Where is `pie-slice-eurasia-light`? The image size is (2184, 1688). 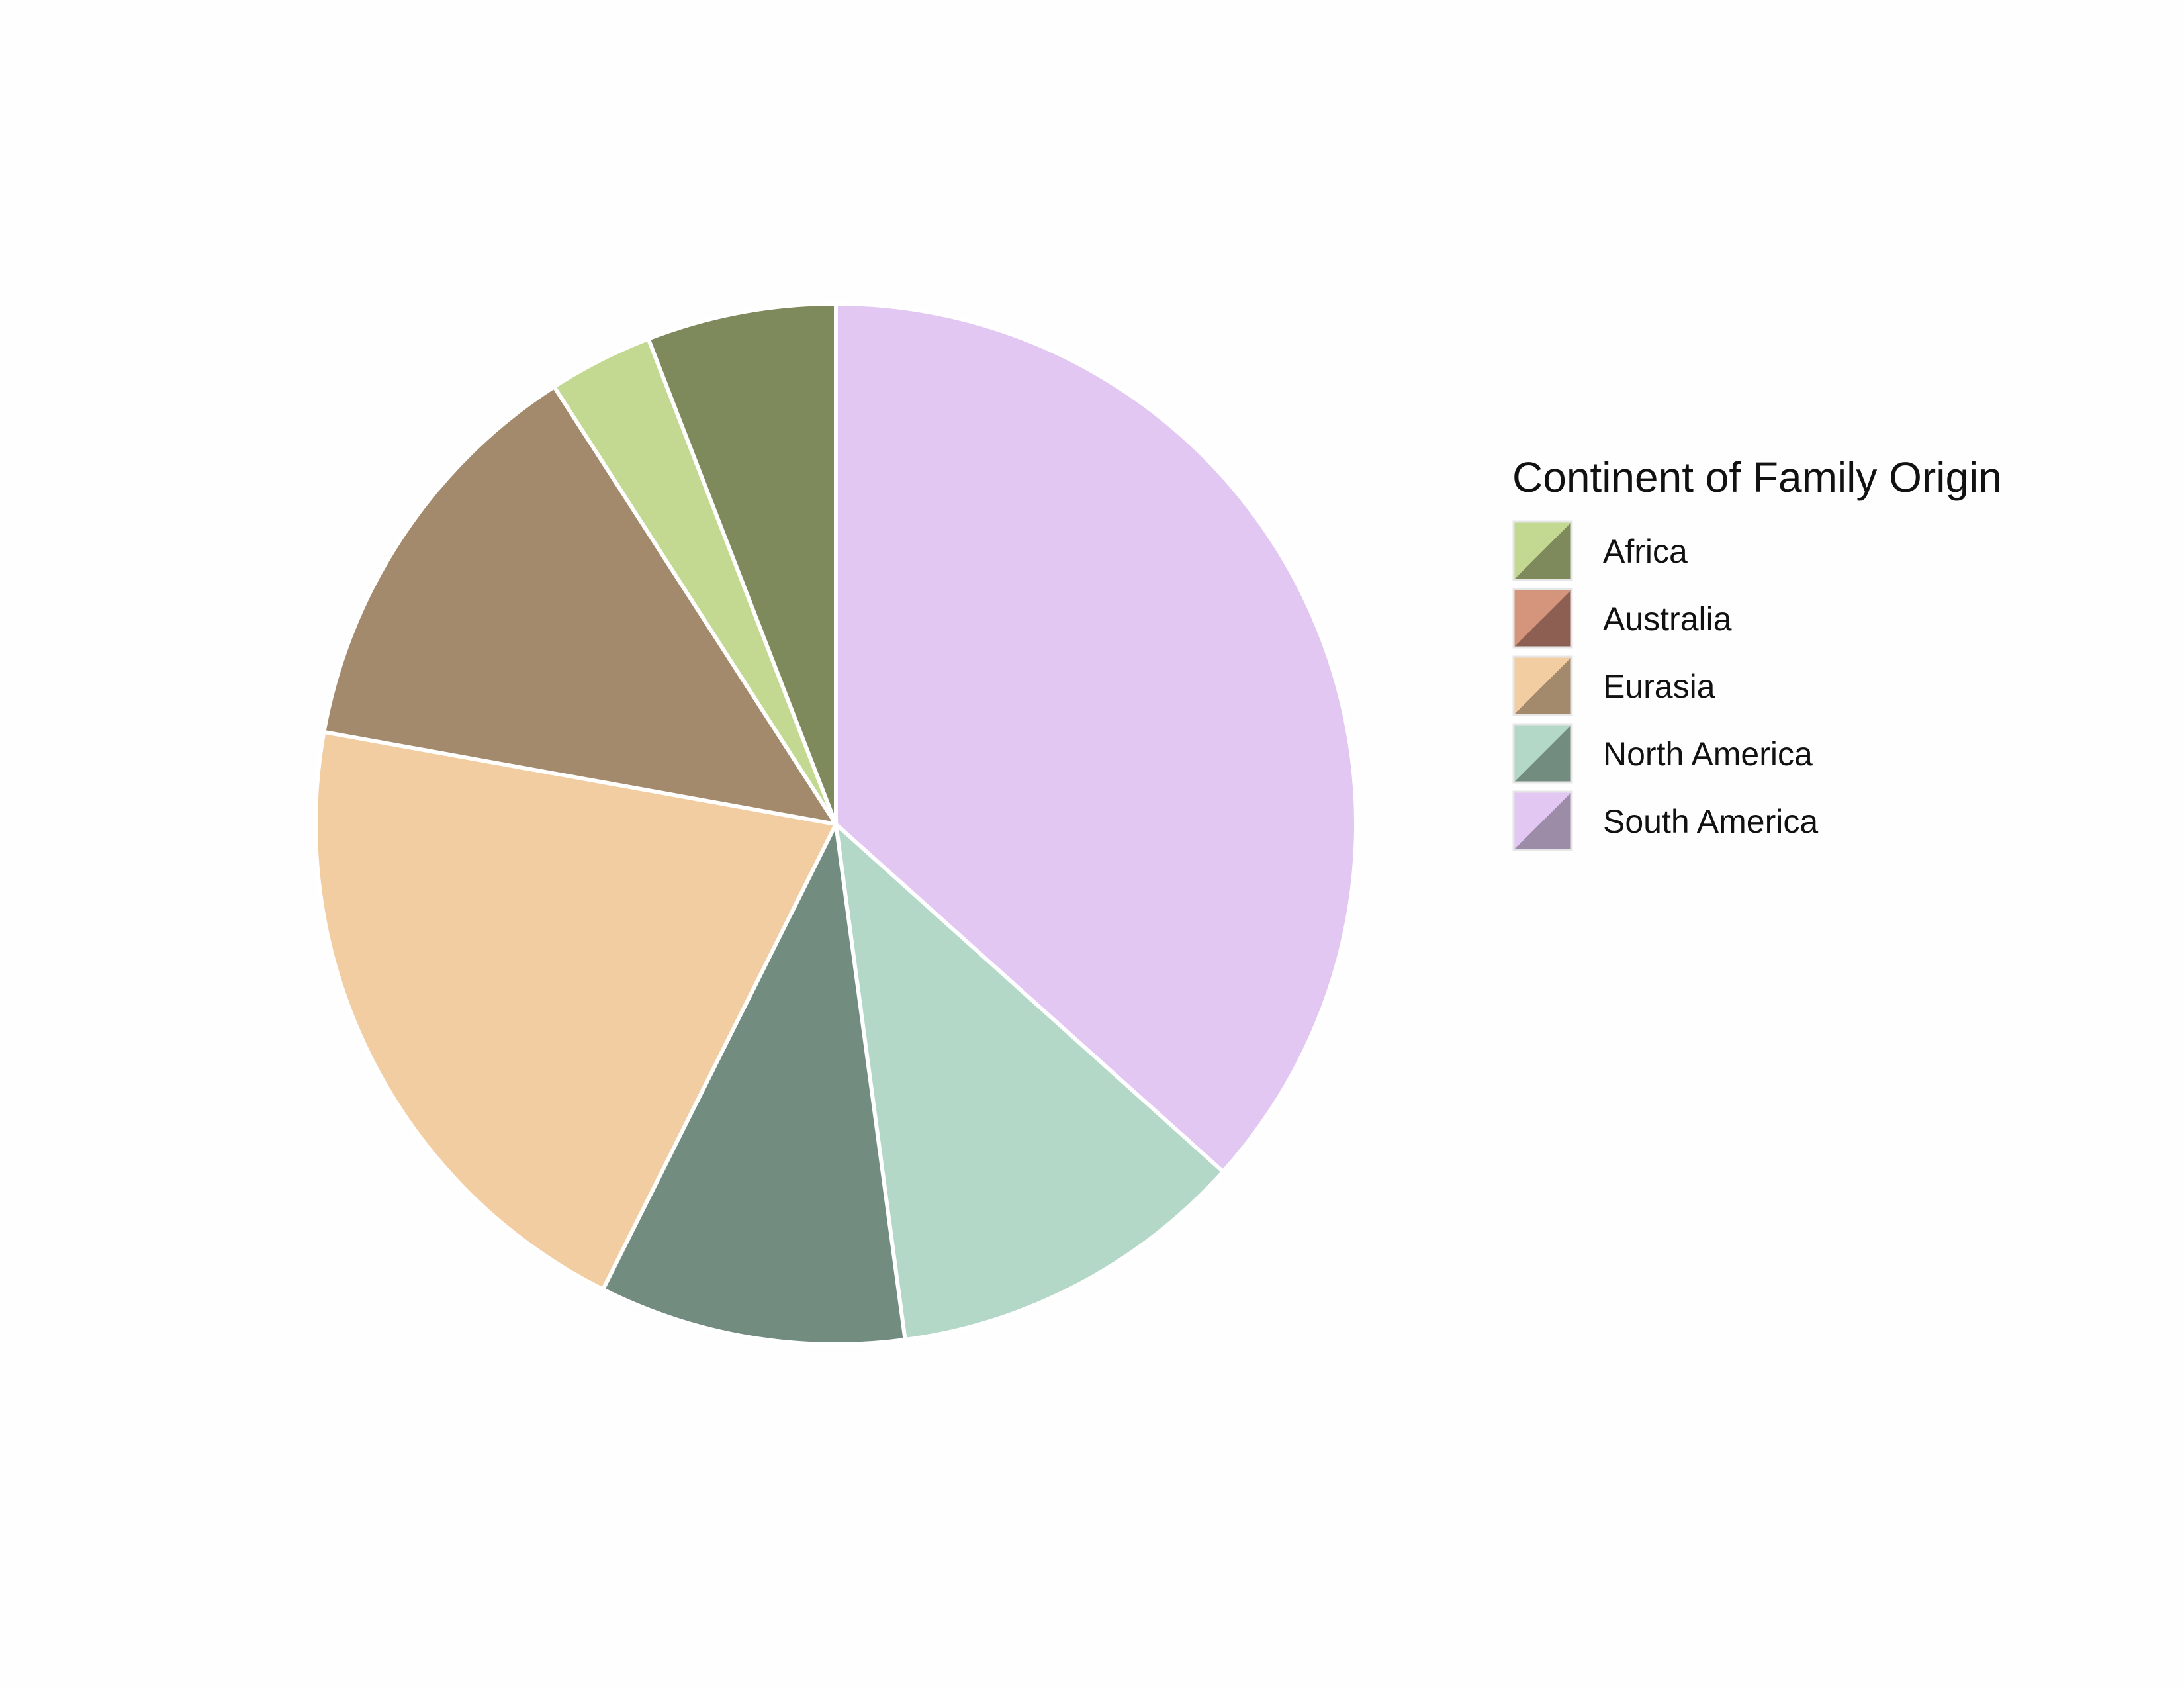 pie-slice-eurasia-light is located at coordinates (576, 1010).